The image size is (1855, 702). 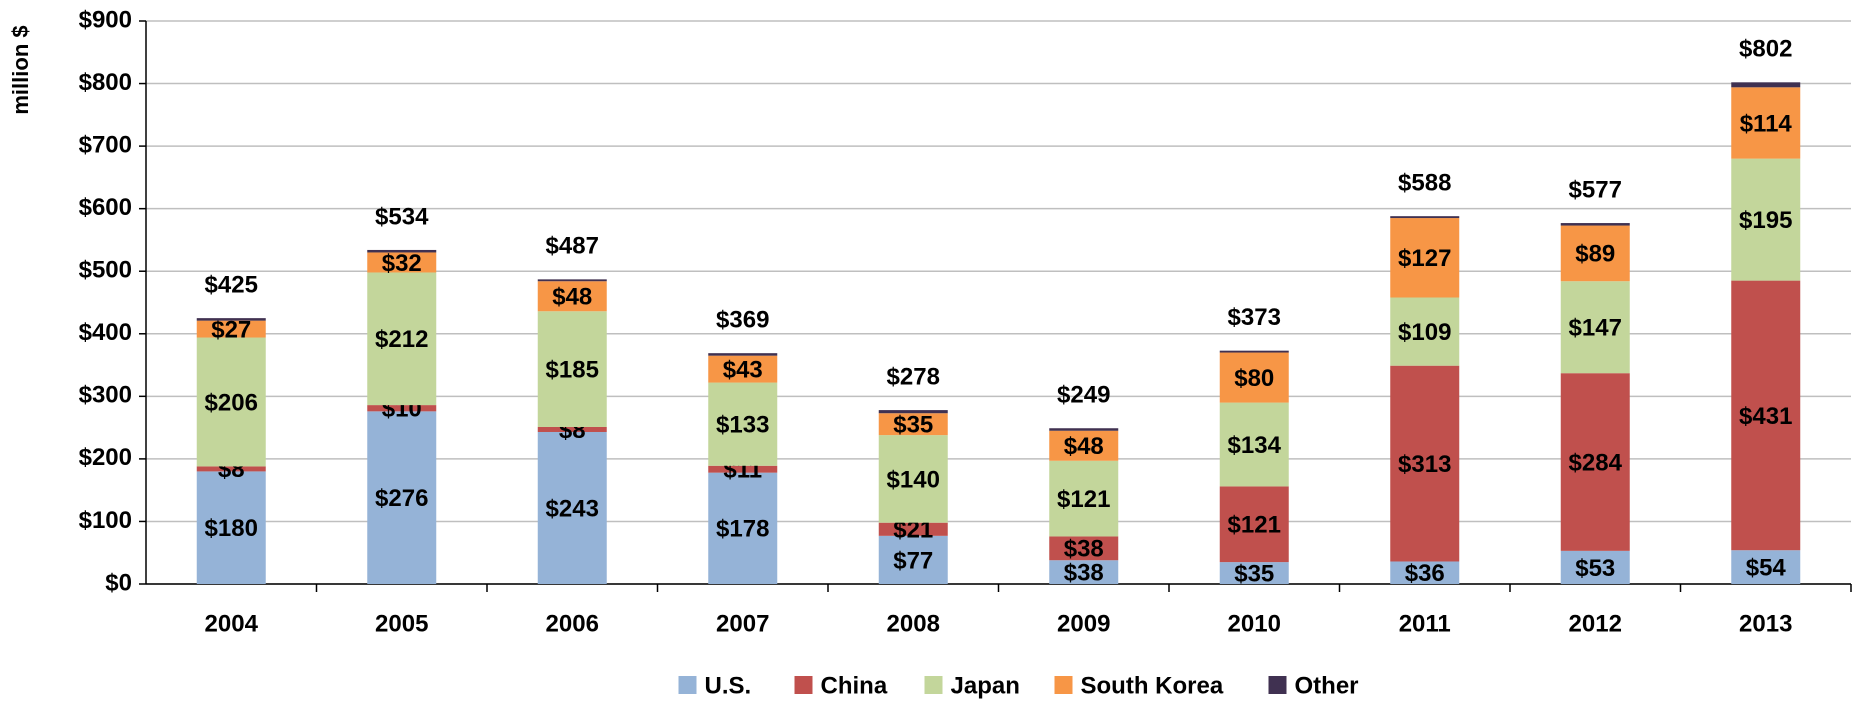 What do you see at coordinates (1152, 685) in the screenshot?
I see `legend-label: South Korea` at bounding box center [1152, 685].